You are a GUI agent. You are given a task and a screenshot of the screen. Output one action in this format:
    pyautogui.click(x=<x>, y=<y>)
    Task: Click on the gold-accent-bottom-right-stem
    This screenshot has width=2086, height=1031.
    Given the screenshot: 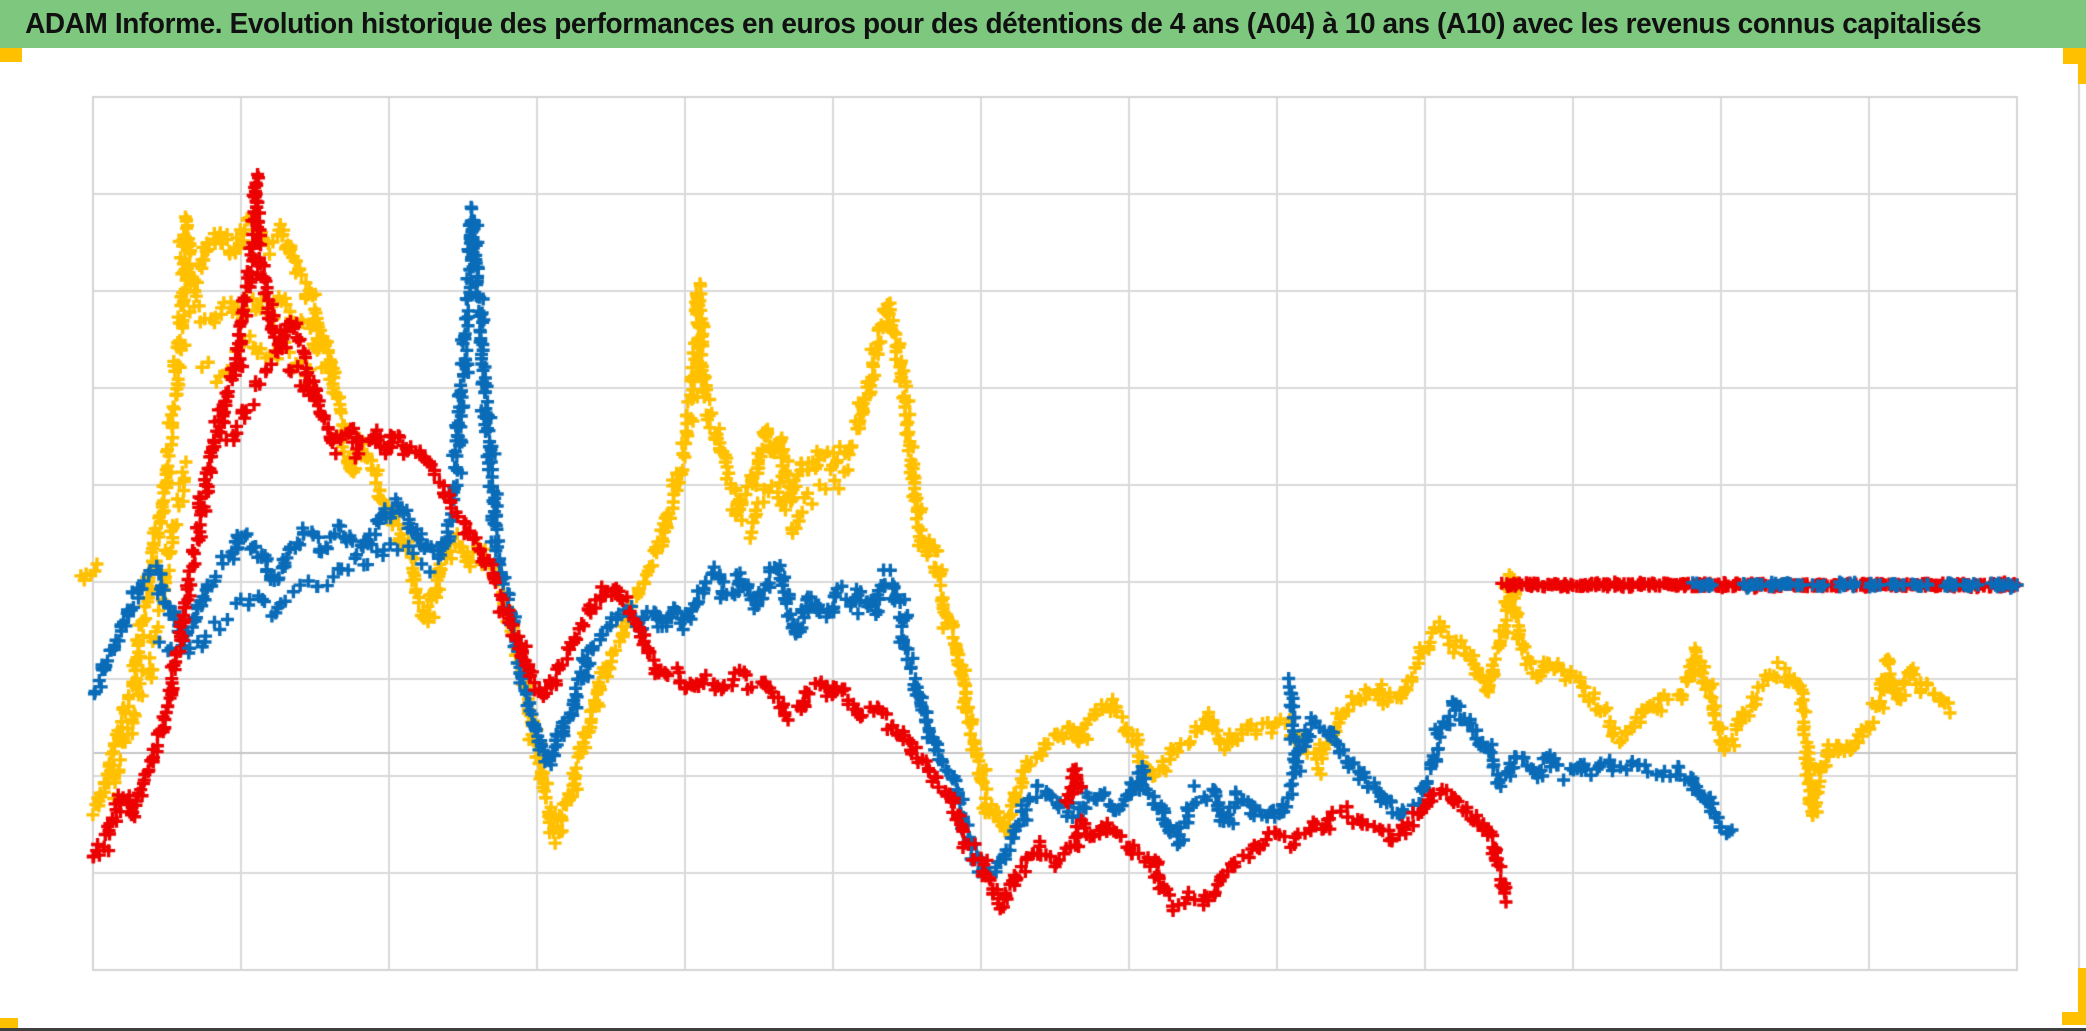 What is the action you would take?
    pyautogui.click(x=2082, y=996)
    